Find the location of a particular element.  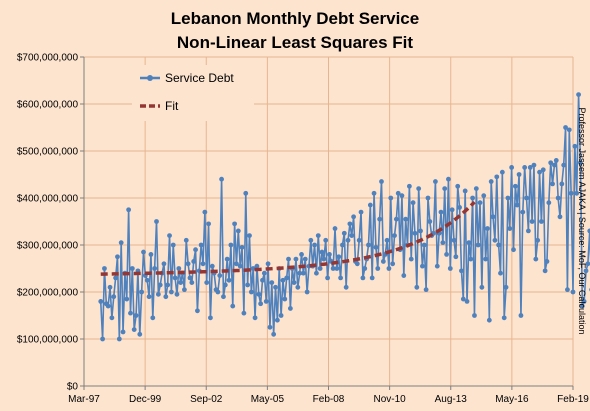

y-tick-label: $500,000,000 is located at coordinates (48, 152).